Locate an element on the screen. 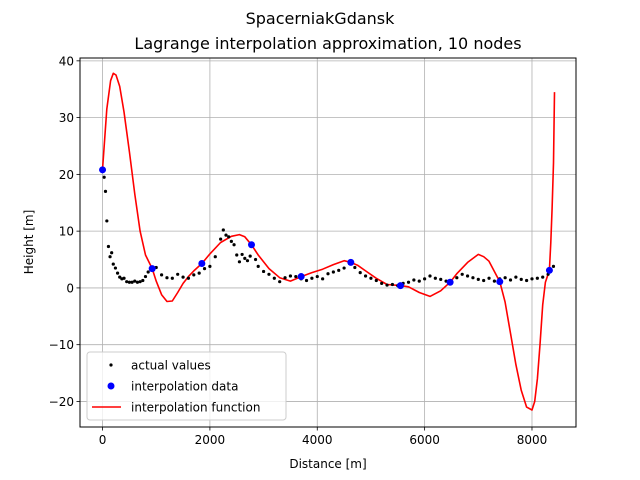 This screenshot has width=640, height=480. legend-label-actual: actual values is located at coordinates (171, 366).